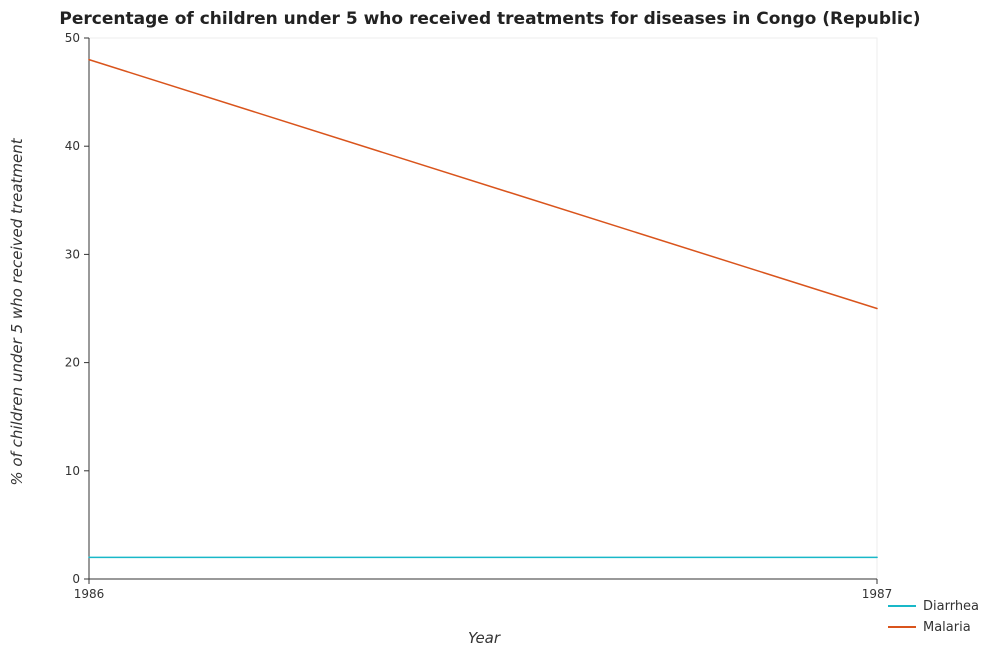  Describe the element at coordinates (72, 146) in the screenshot. I see `y-tick-label: 40` at that location.